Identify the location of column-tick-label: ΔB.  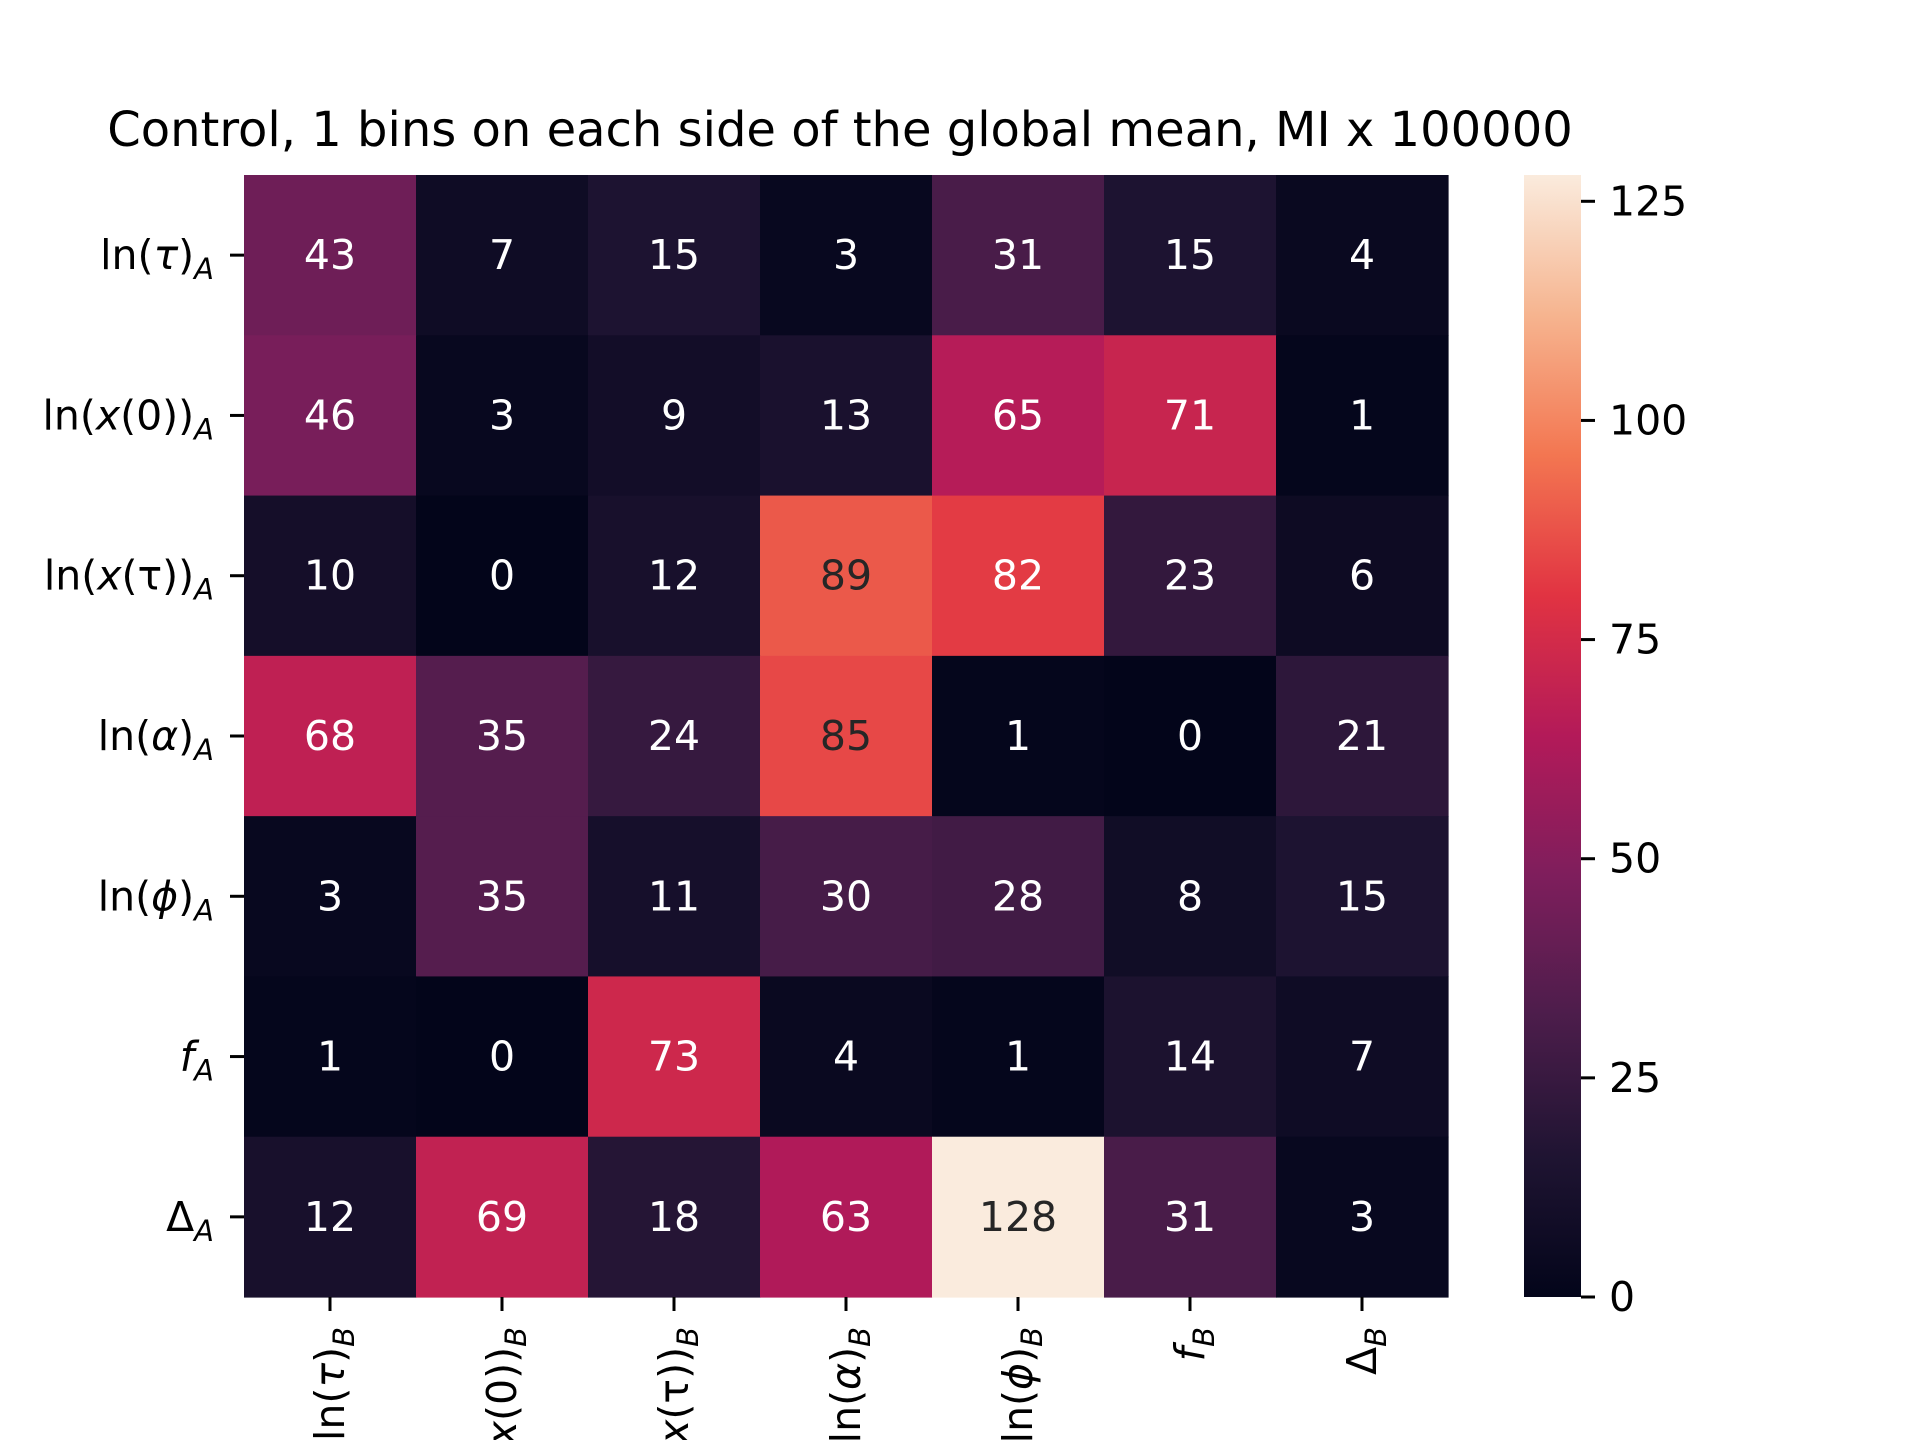
(1365, 1351).